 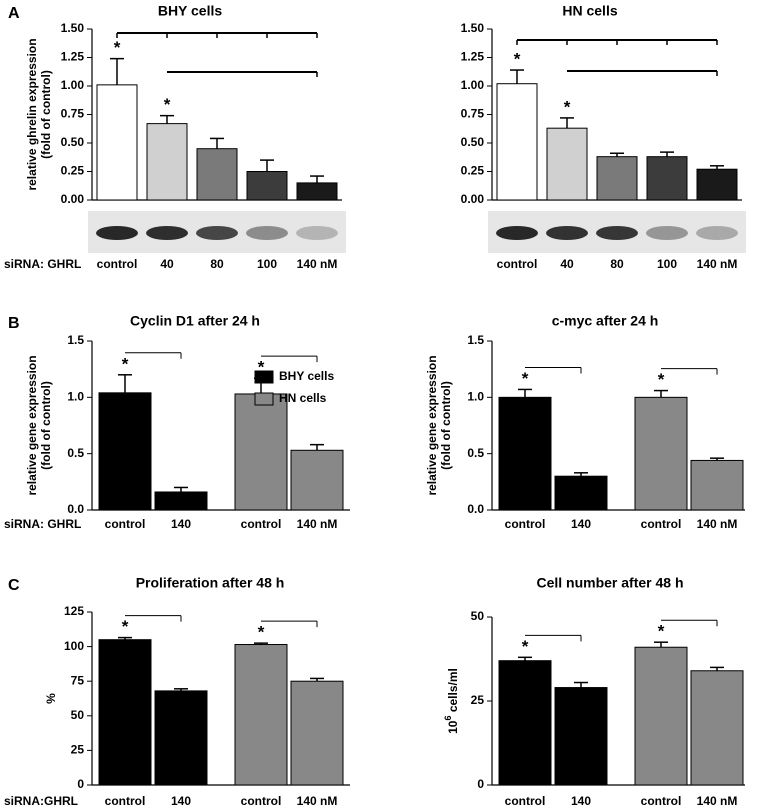 What do you see at coordinates (73, 57) in the screenshot?
I see `y-tick-label: 1.25` at bounding box center [73, 57].